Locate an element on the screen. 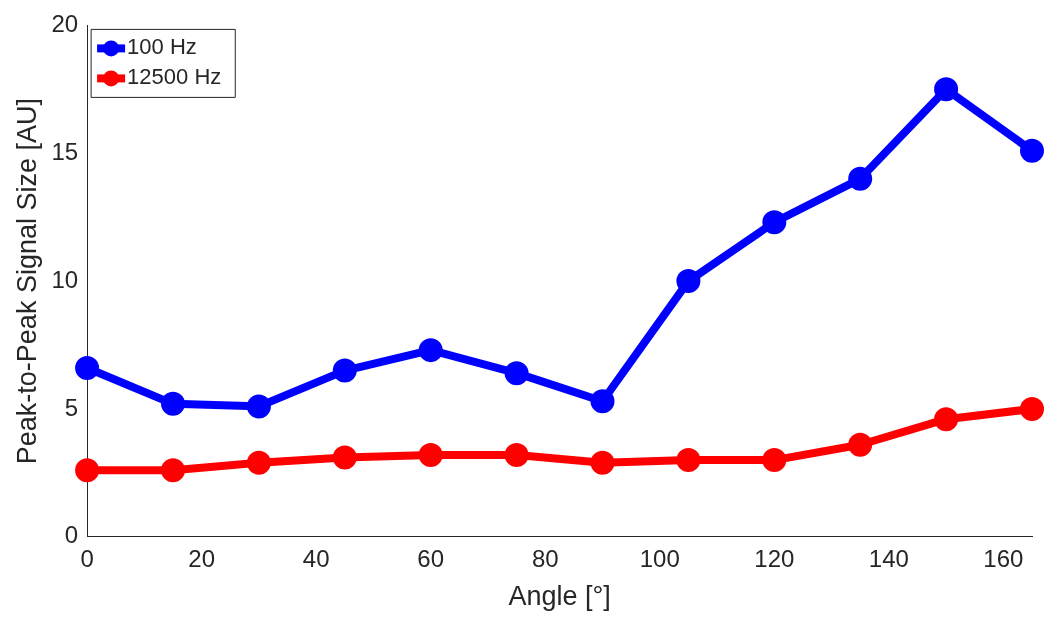 The width and height of the screenshot is (1058, 626). y-tick-label: 15 is located at coordinates (65, 151).